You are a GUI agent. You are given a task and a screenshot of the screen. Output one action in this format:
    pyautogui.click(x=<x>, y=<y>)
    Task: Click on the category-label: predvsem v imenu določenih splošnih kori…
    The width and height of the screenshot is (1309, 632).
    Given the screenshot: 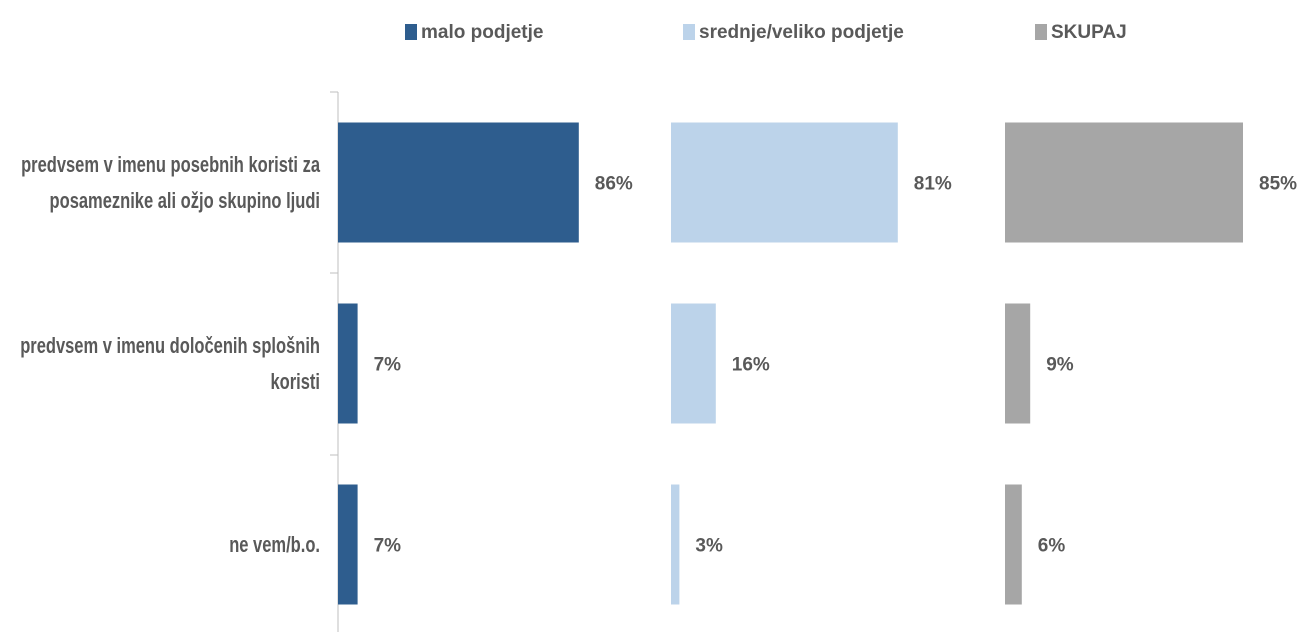 What is the action you would take?
    pyautogui.click(x=170, y=363)
    